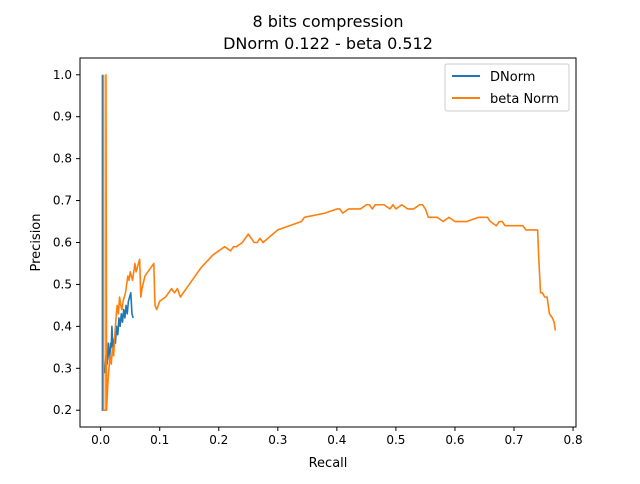  Describe the element at coordinates (62, 117) in the screenshot. I see `y-tick-label: 0.9` at that location.